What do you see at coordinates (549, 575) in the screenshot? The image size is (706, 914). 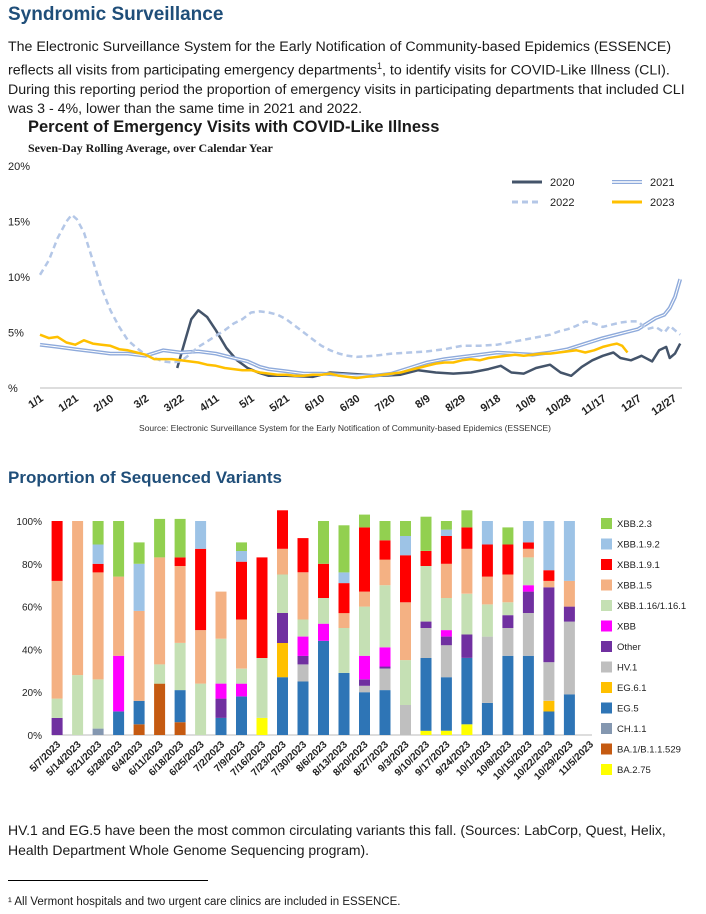 I see `bar-segment-XBB.1.9.1-48` at bounding box center [549, 575].